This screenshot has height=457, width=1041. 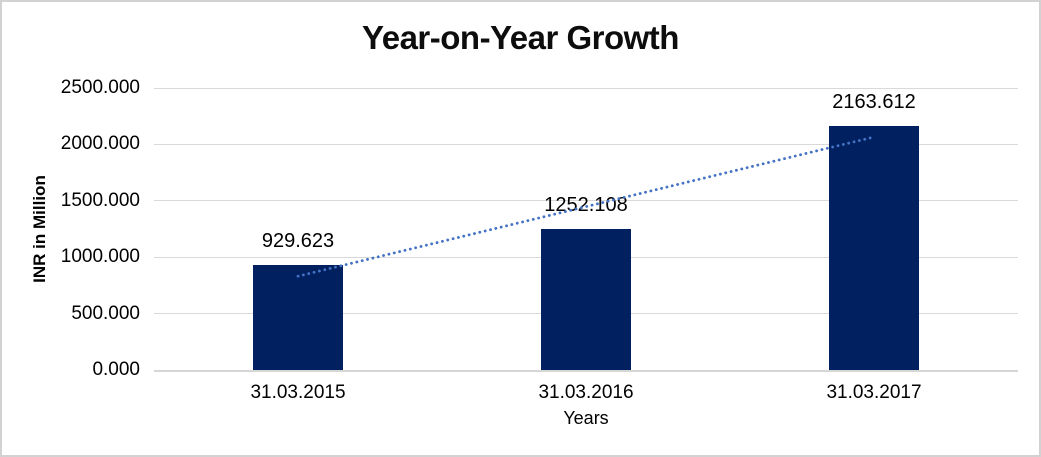 I want to click on bar-value-label: 929.623, so click(x=298, y=241).